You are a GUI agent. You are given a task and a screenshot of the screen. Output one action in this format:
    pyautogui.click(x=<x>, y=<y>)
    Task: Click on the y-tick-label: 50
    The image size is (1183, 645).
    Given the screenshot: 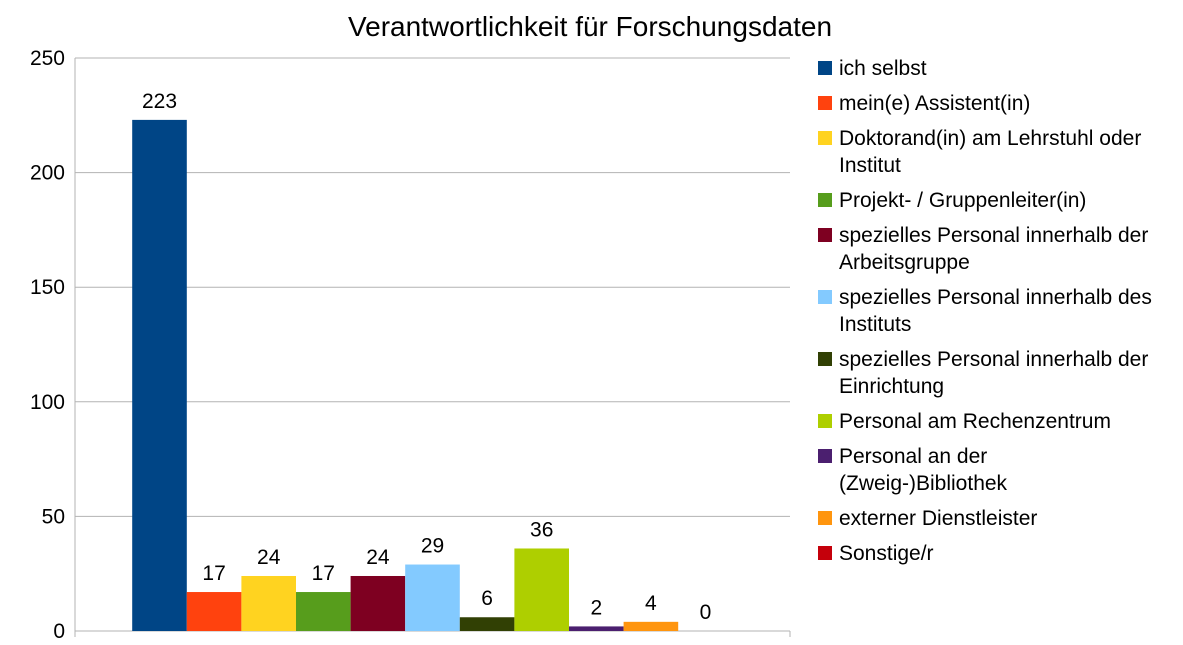 What is the action you would take?
    pyautogui.click(x=53, y=516)
    